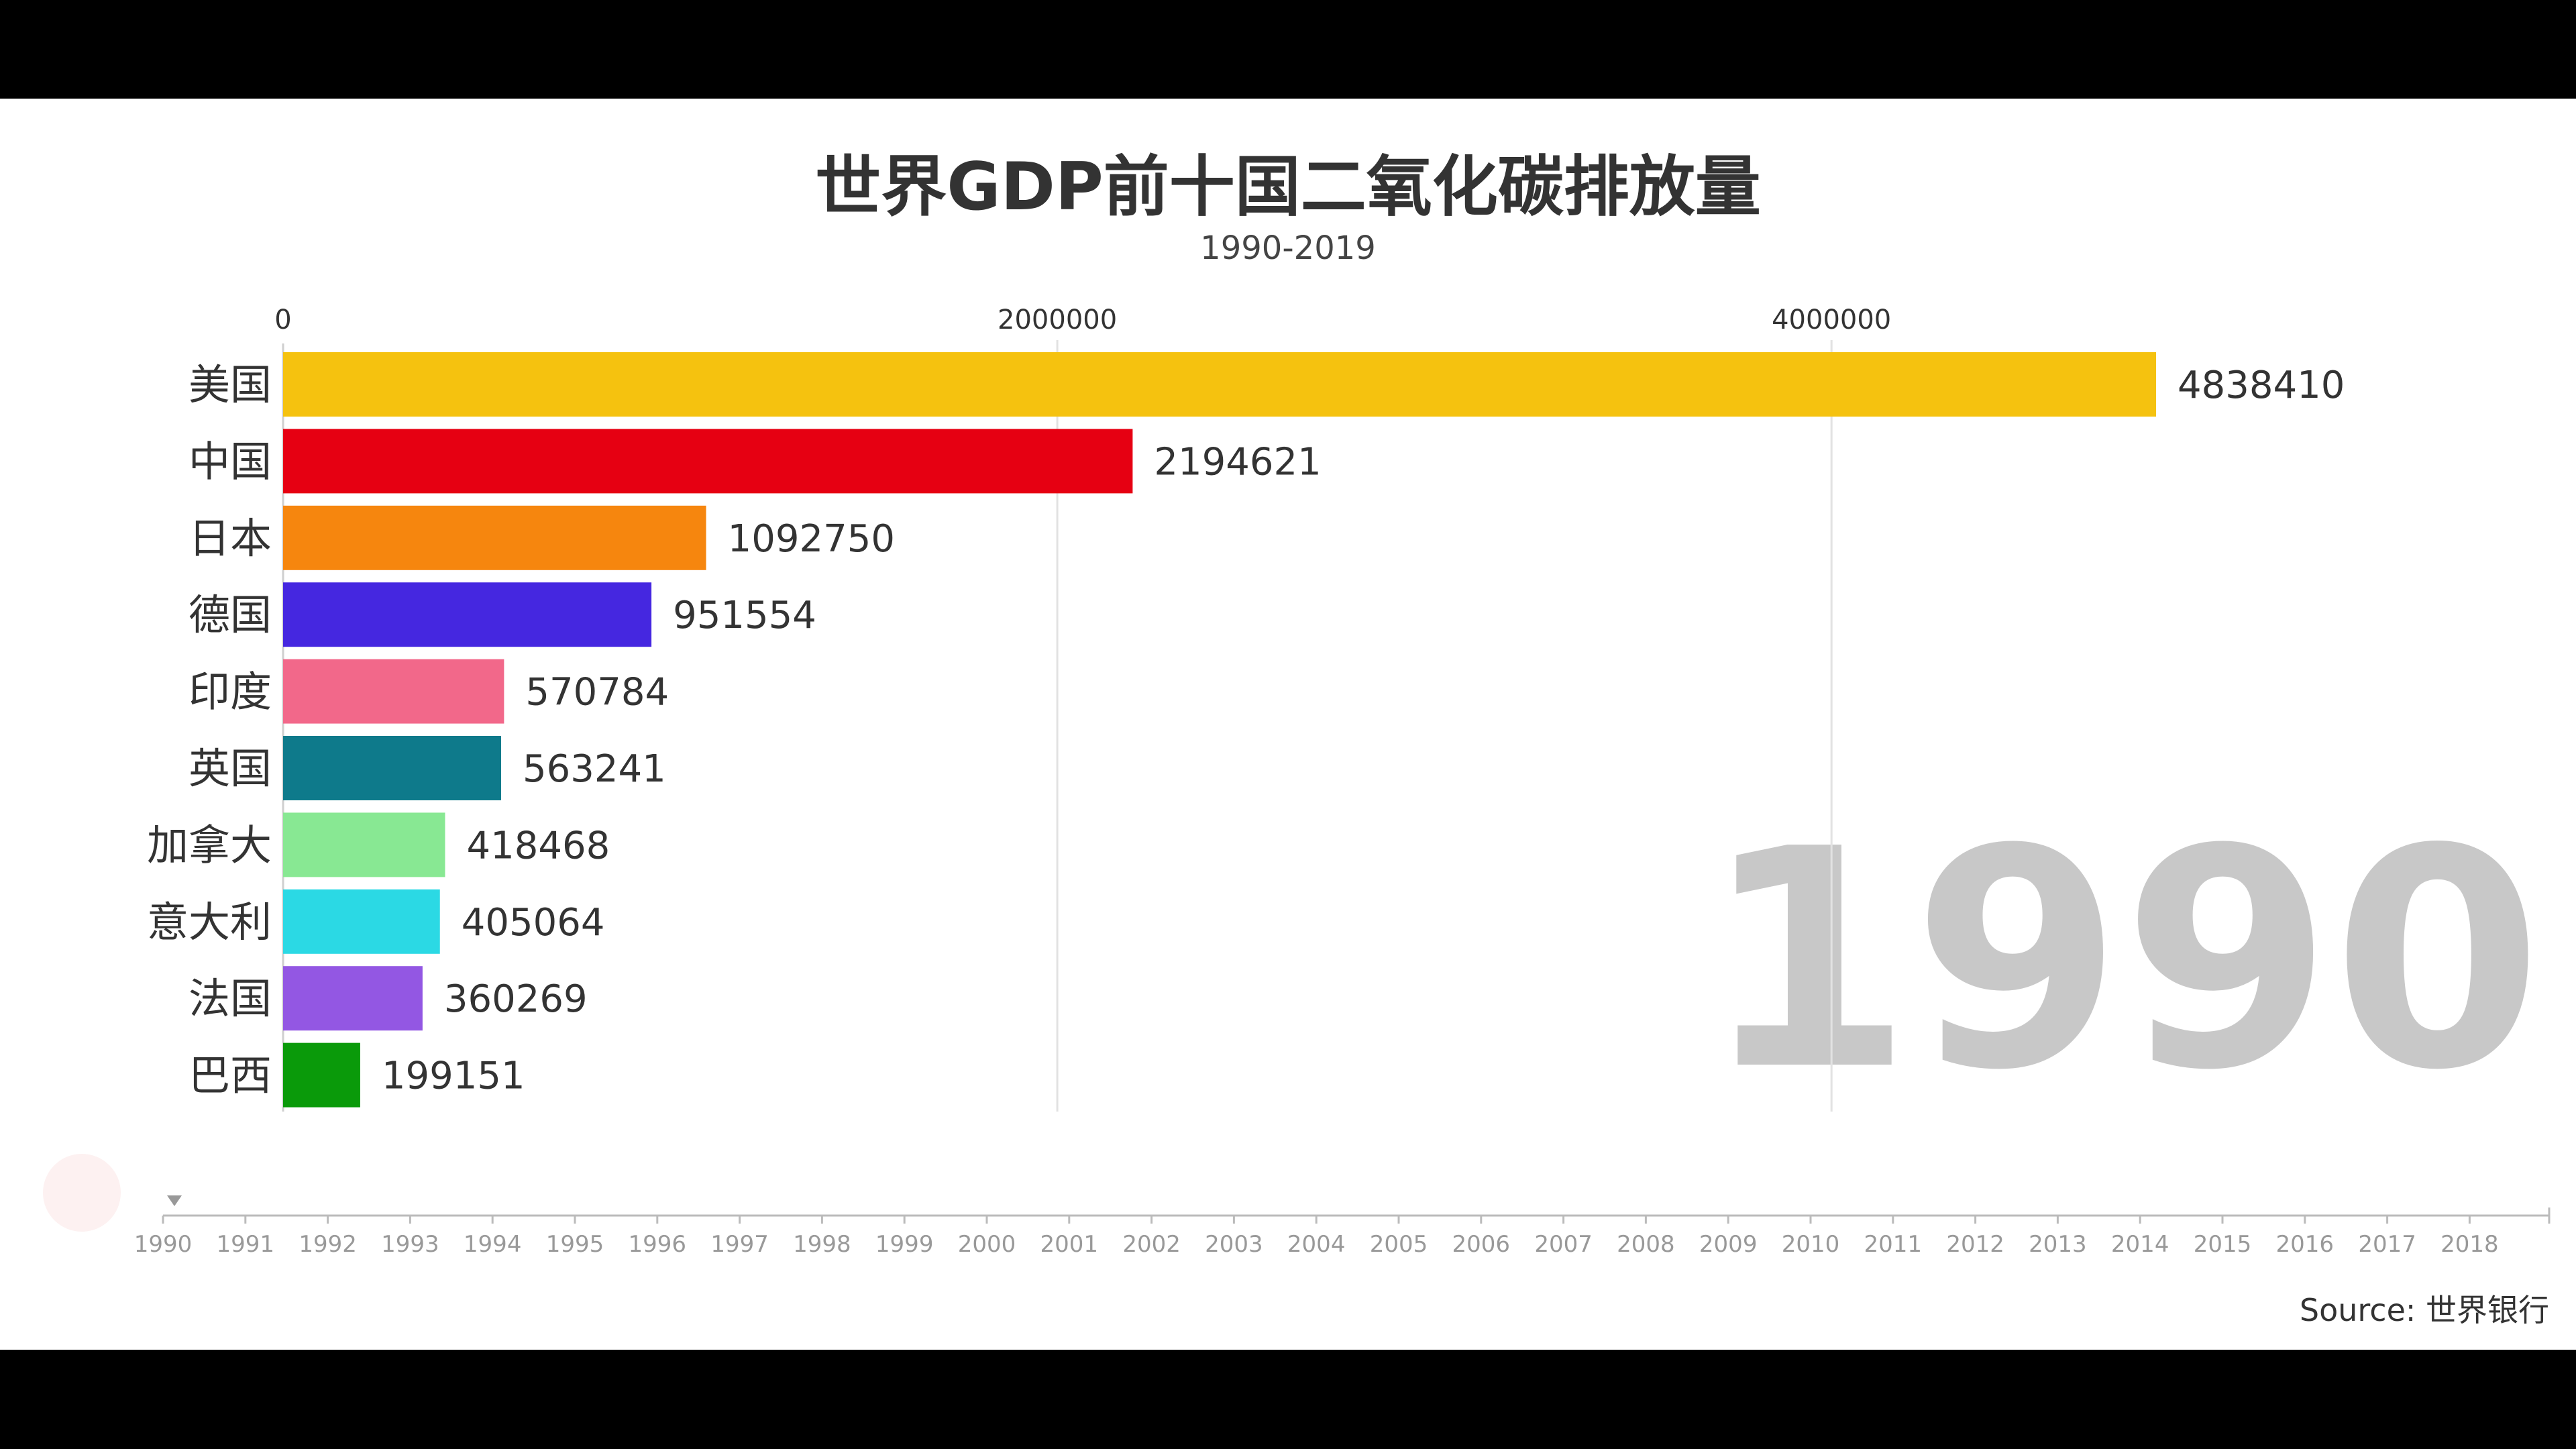 The height and width of the screenshot is (1449, 2576). Describe the element at coordinates (230, 1075) in the screenshot. I see `category-label: 巴西` at that location.